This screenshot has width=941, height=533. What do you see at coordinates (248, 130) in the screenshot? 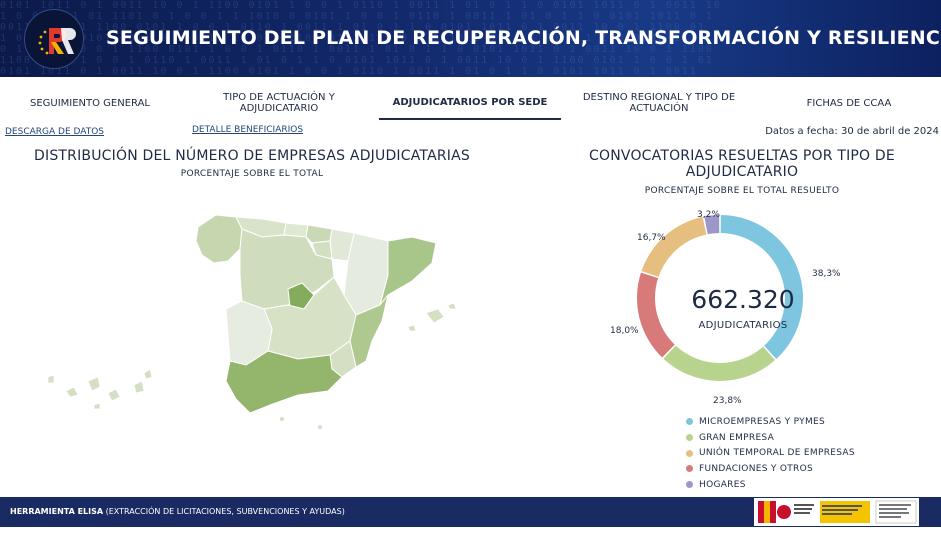
I see `beneficiaries-detail-link: DETALLE BENEFICIARIOS` at bounding box center [248, 130].